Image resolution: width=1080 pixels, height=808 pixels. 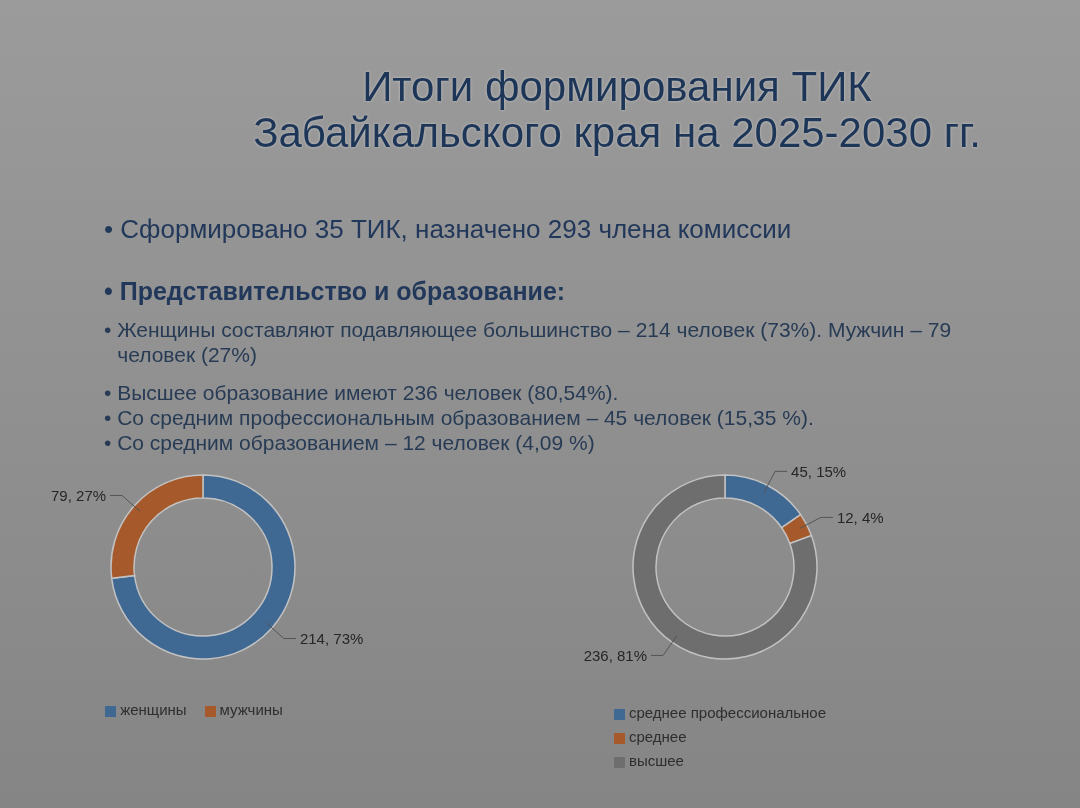 I want to click on text: • Со средним профессиональным образованием – 45 человек (15,35 %)., so click(x=459, y=417).